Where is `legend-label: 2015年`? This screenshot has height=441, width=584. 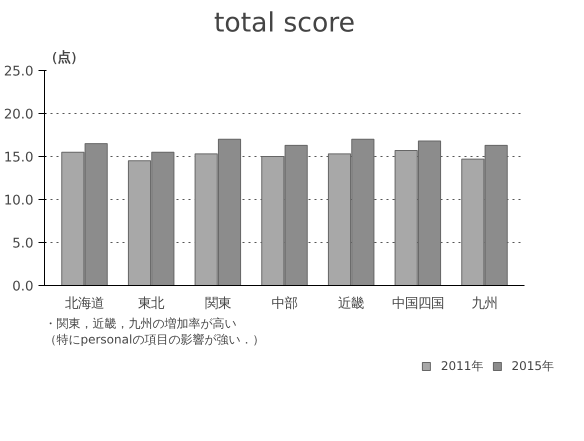 legend-label: 2015年 is located at coordinates (532, 366).